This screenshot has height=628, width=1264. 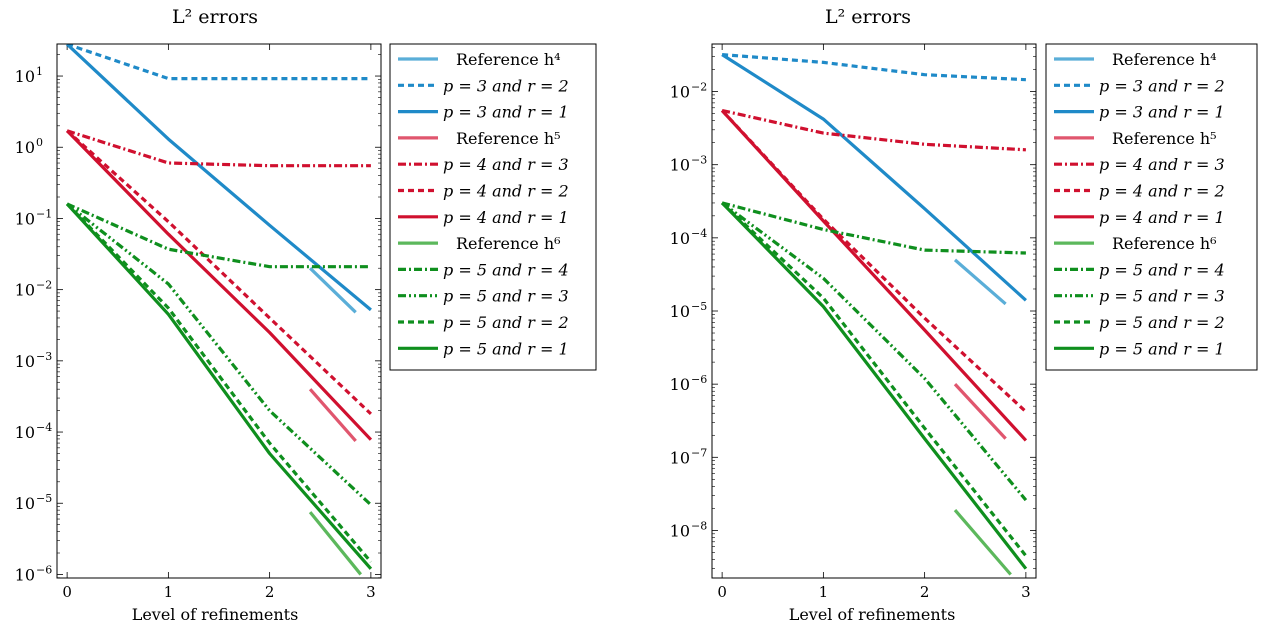 I want to click on y-tick-exponent: −1, so click(x=44, y=213).